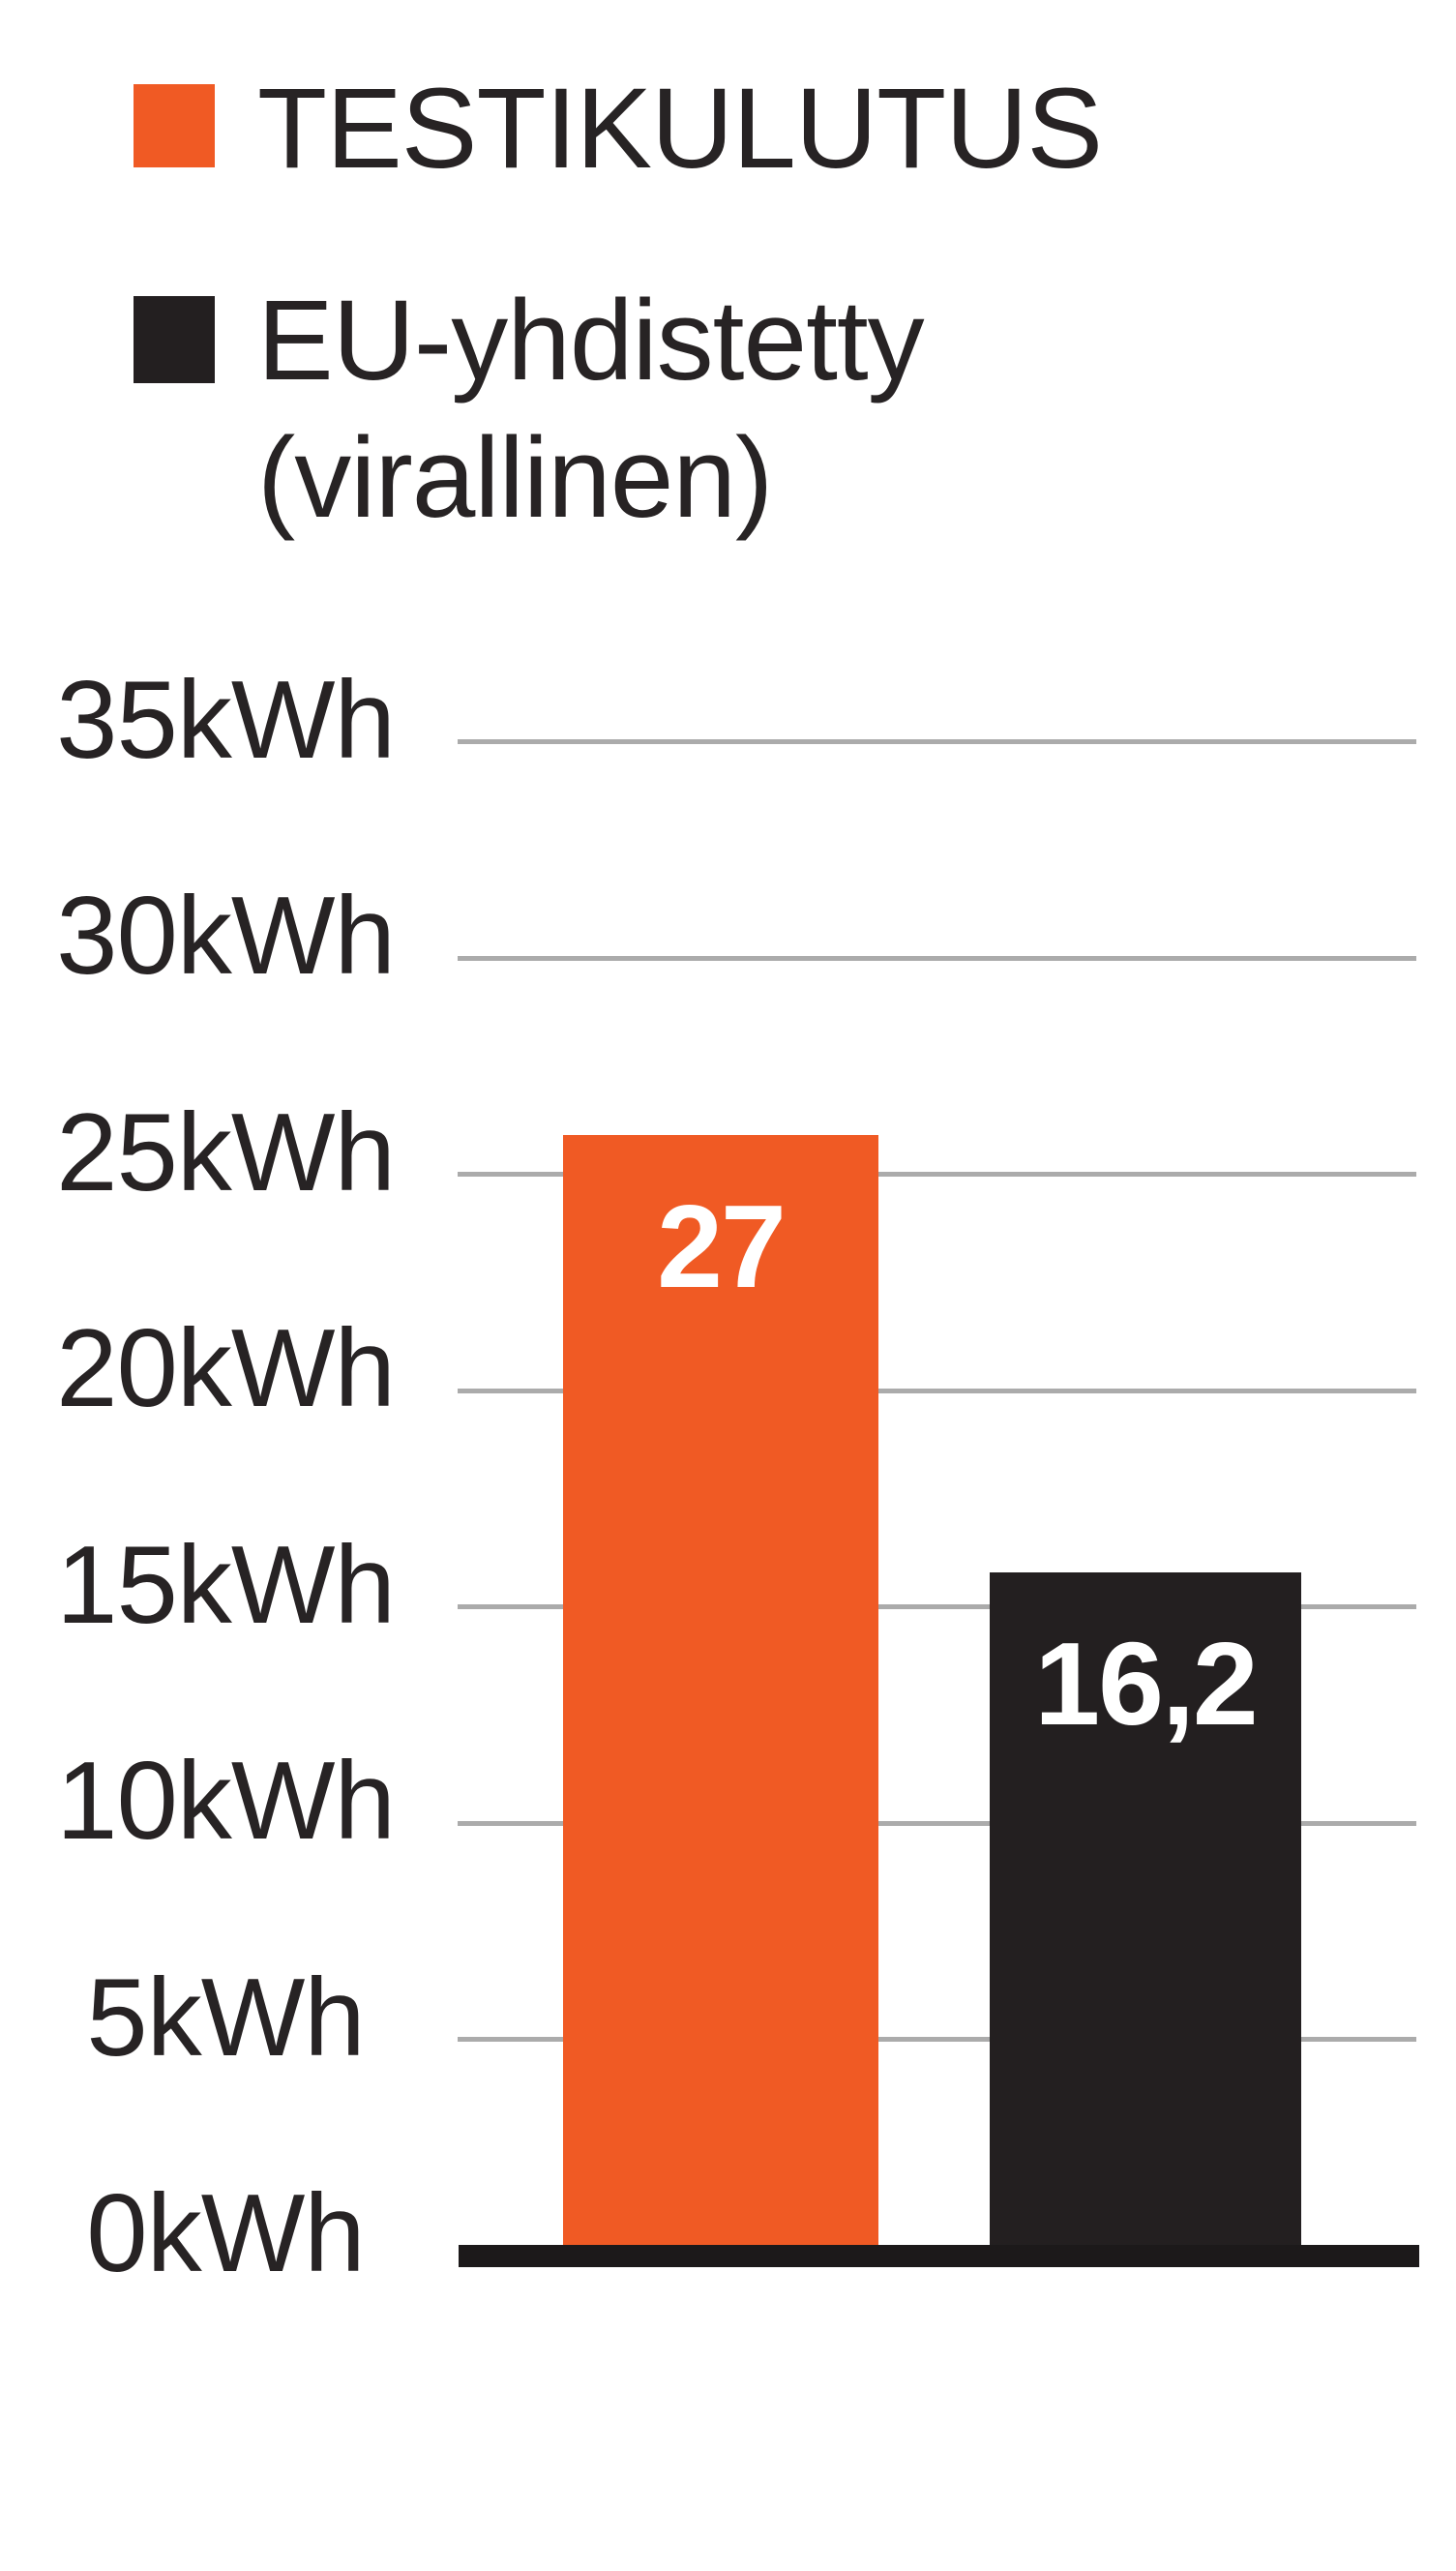 The image size is (1456, 2571). I want to click on x-axis-baseline, so click(939, 2256).